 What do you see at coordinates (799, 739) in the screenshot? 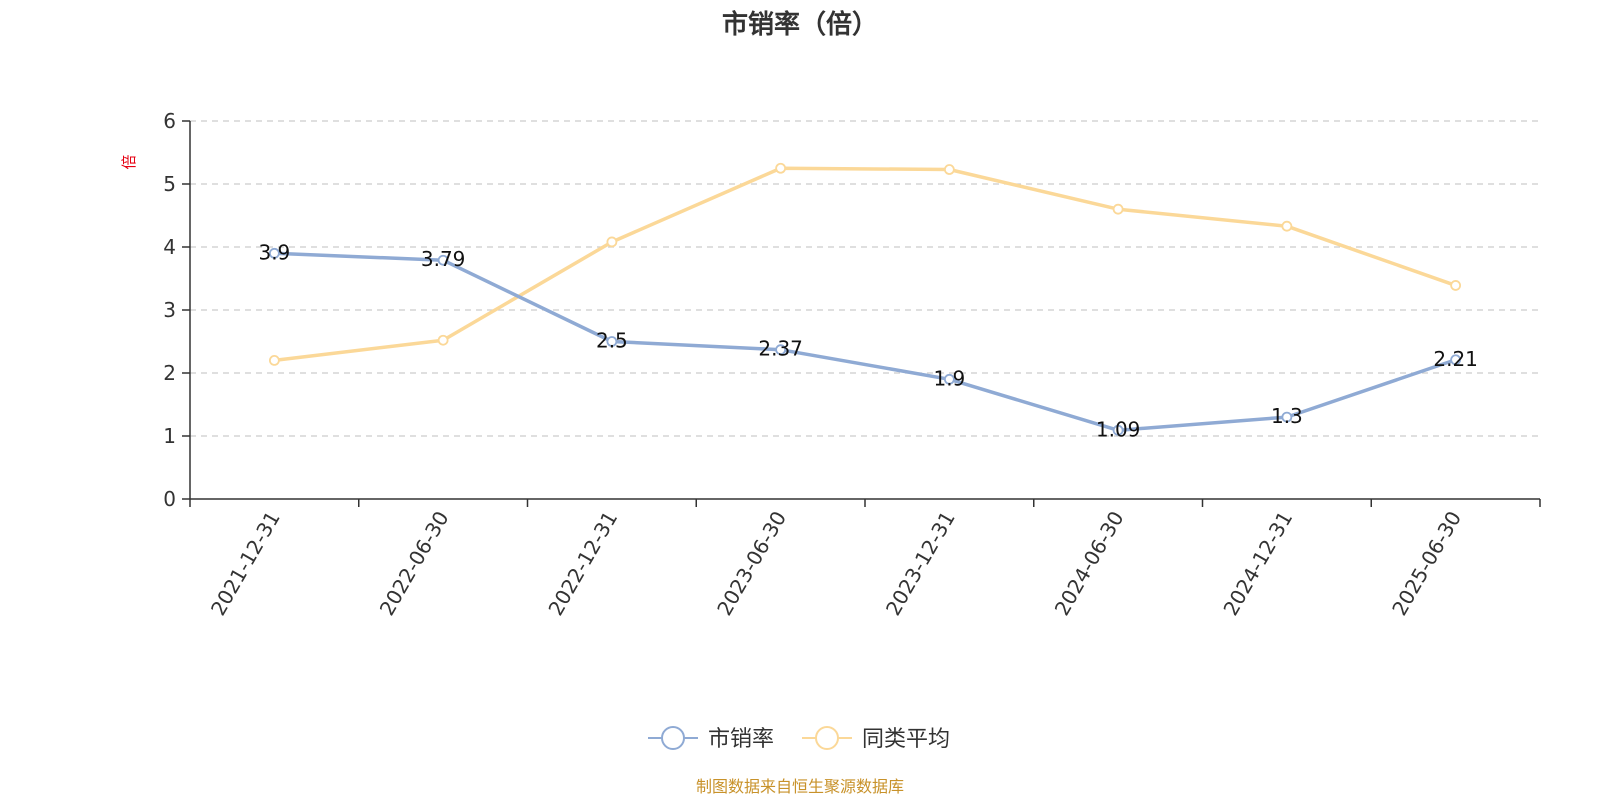
I see `legend: 市销率 同类平均` at bounding box center [799, 739].